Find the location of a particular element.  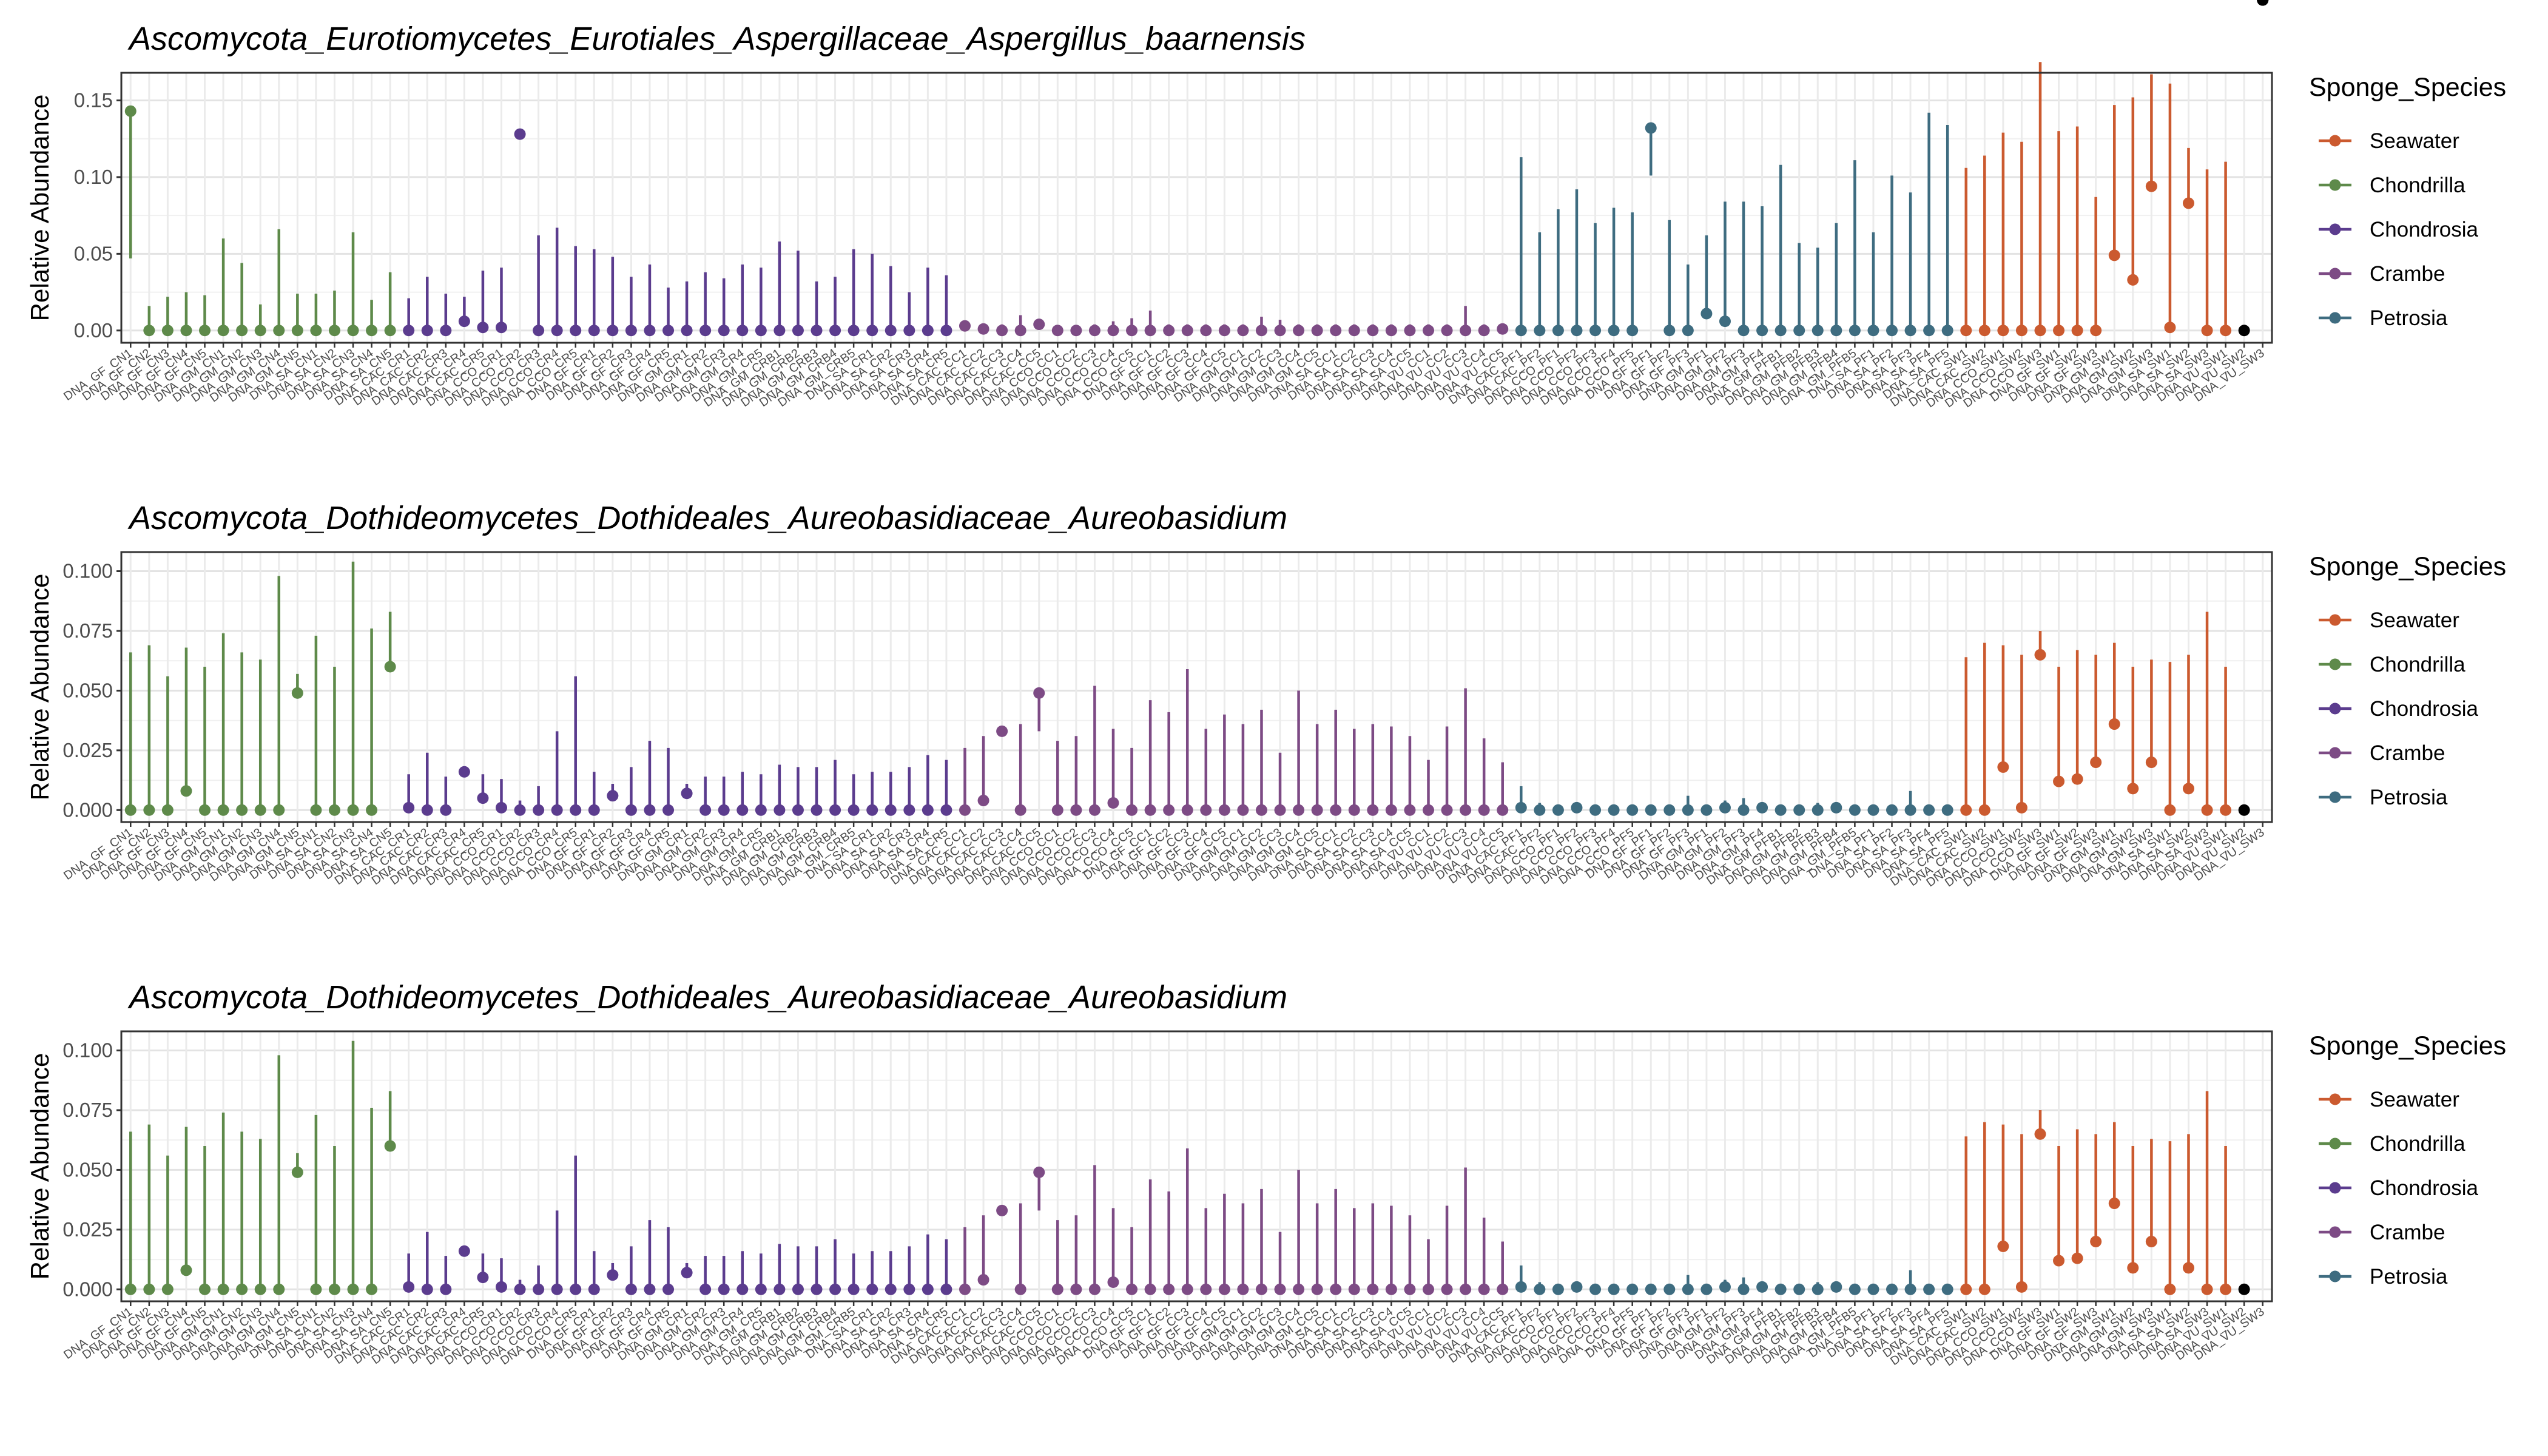

y-axis-label: Relative Abundance is located at coordinates (39, 687).